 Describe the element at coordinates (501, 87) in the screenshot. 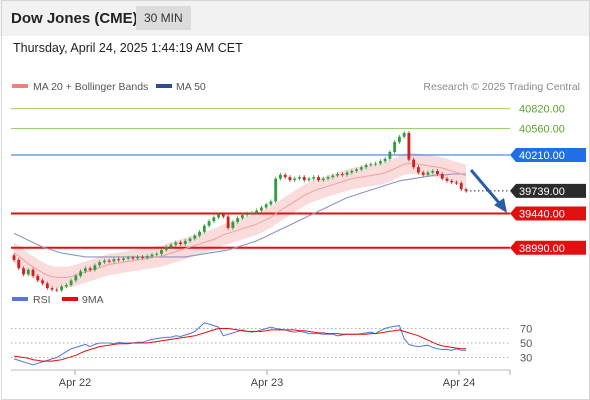

I see `watermark: Research © 2025 Trading Central` at that location.